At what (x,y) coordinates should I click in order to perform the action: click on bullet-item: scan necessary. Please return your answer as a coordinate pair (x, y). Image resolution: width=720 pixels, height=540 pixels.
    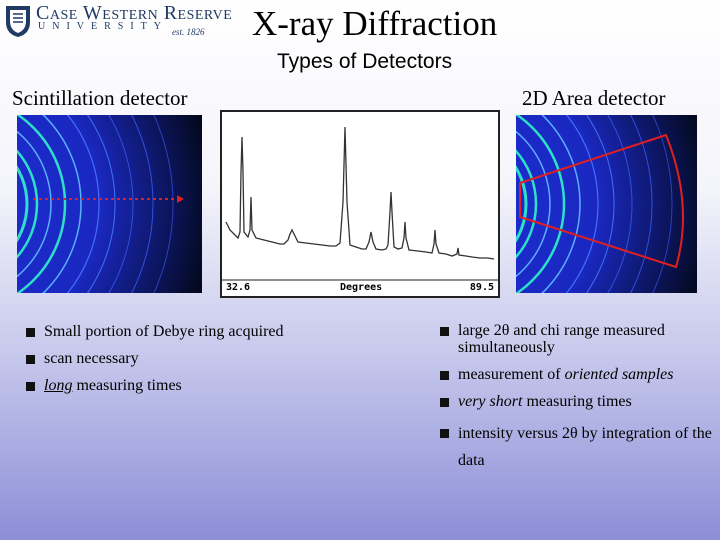
    Looking at the image, I should click on (156, 358).